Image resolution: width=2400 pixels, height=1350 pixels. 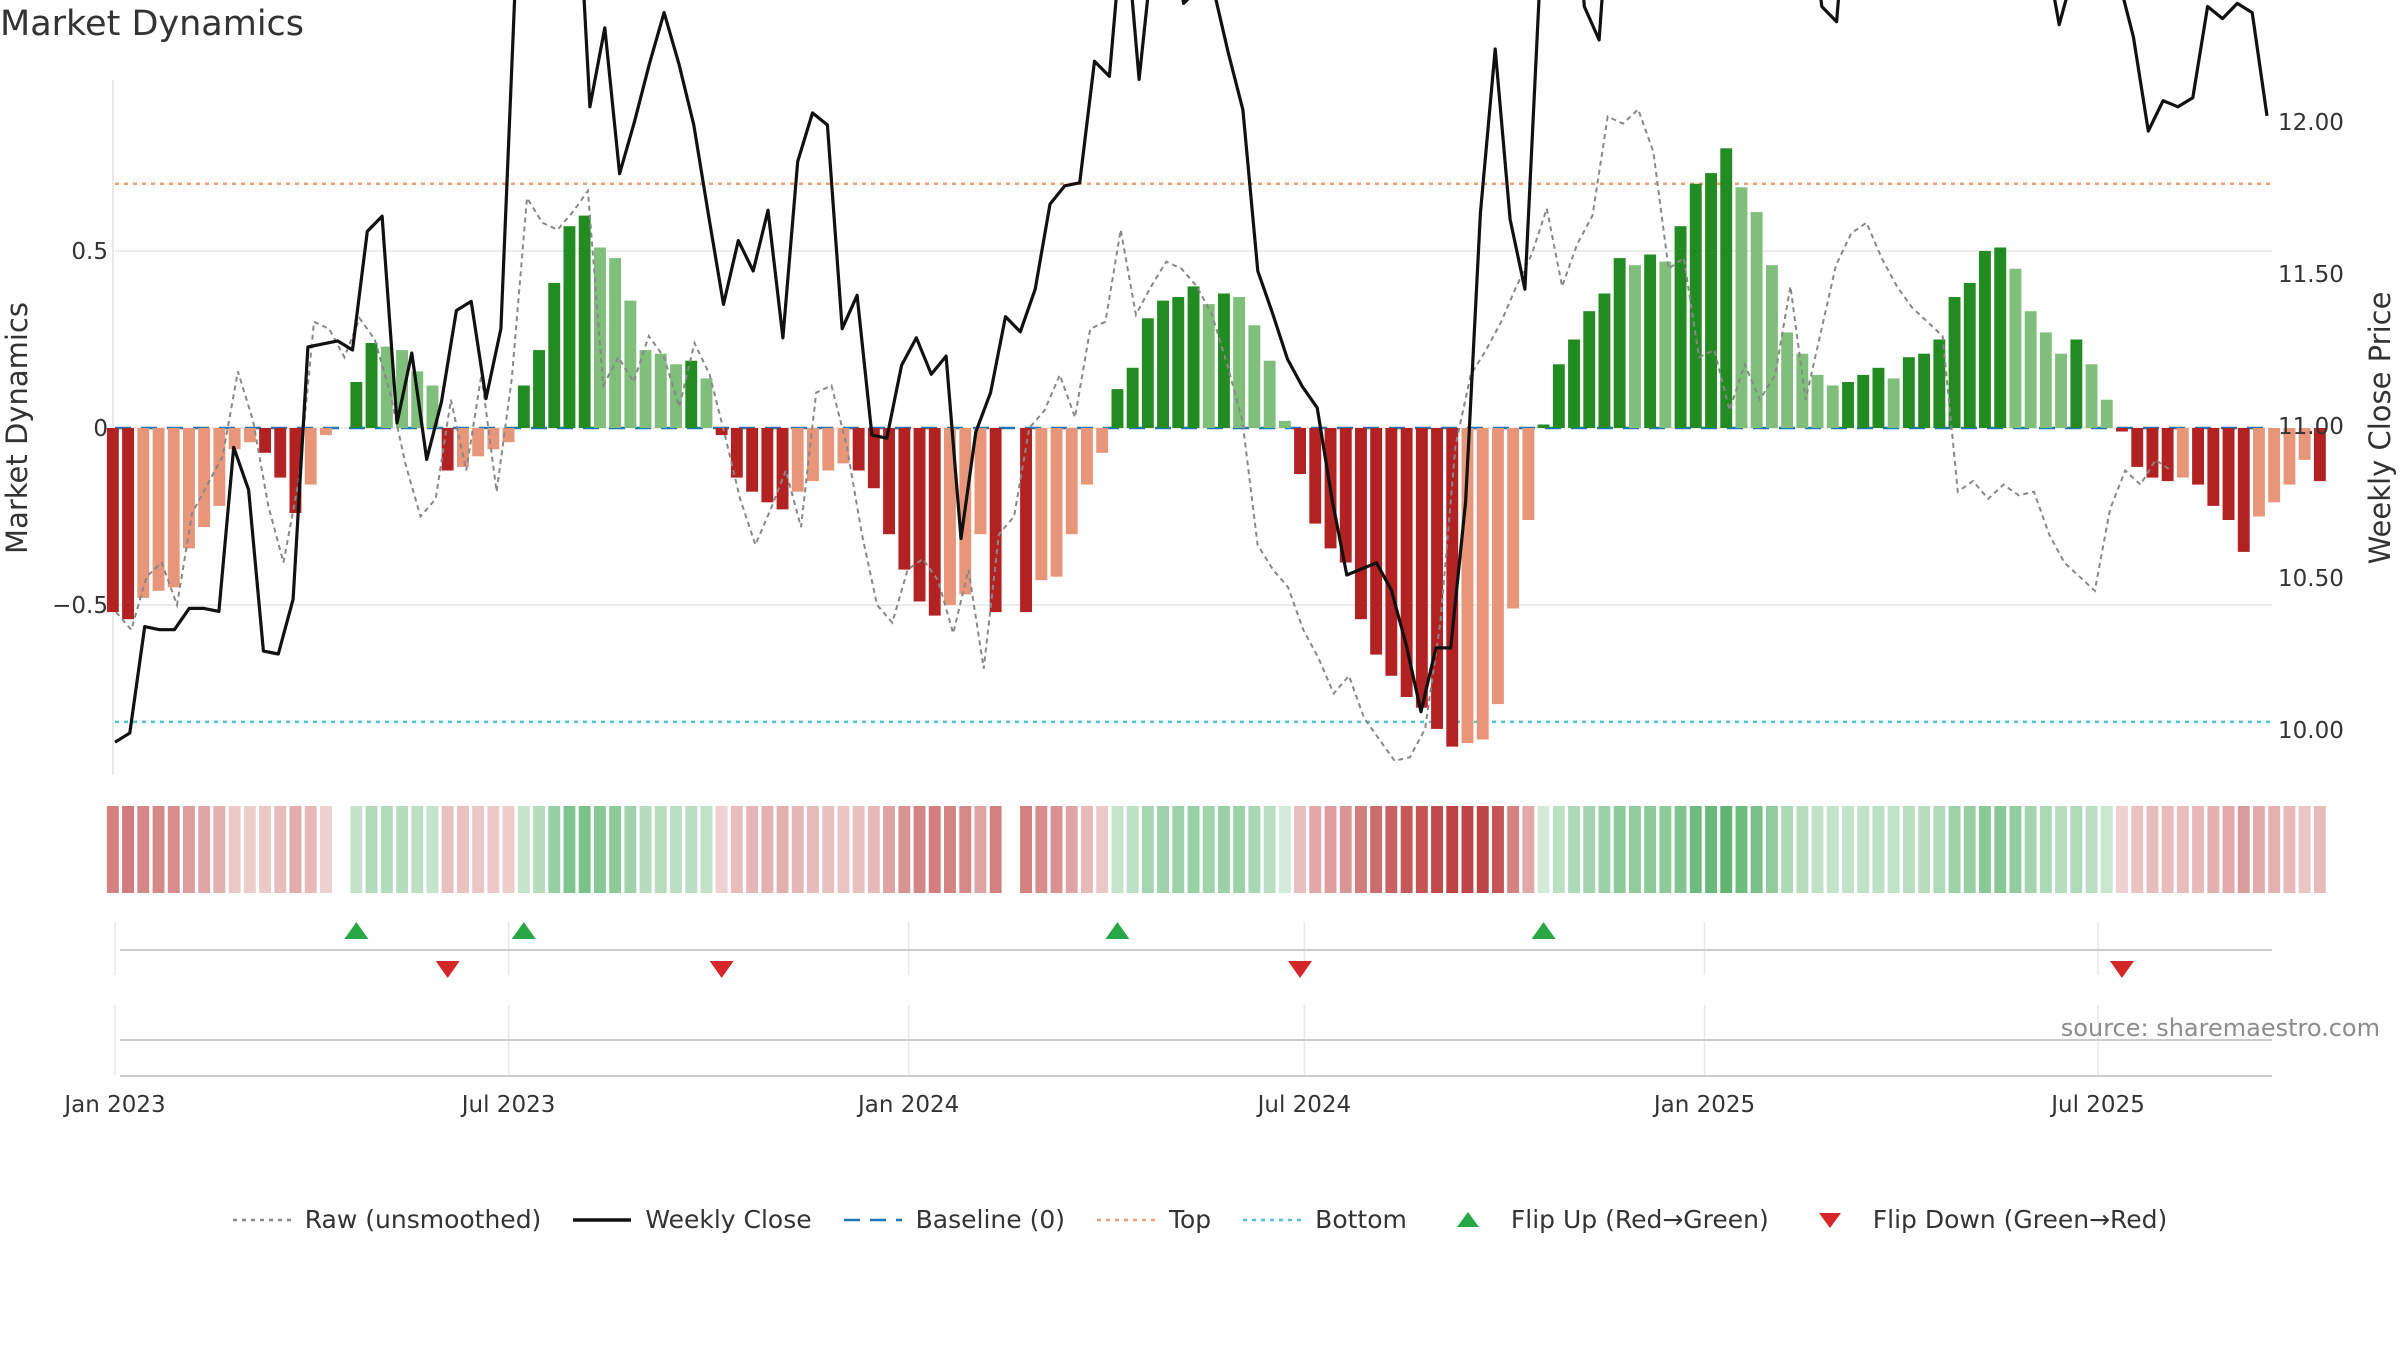 I want to click on x-tick-label: Jul 2023, so click(x=508, y=1105).